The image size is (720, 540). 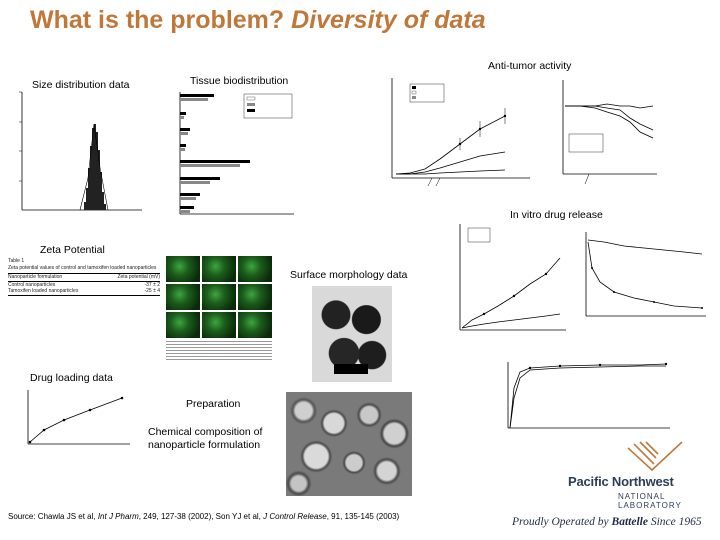 What do you see at coordinates (215, 153) in the screenshot?
I see `biodistribution-bars` at bounding box center [215, 153].